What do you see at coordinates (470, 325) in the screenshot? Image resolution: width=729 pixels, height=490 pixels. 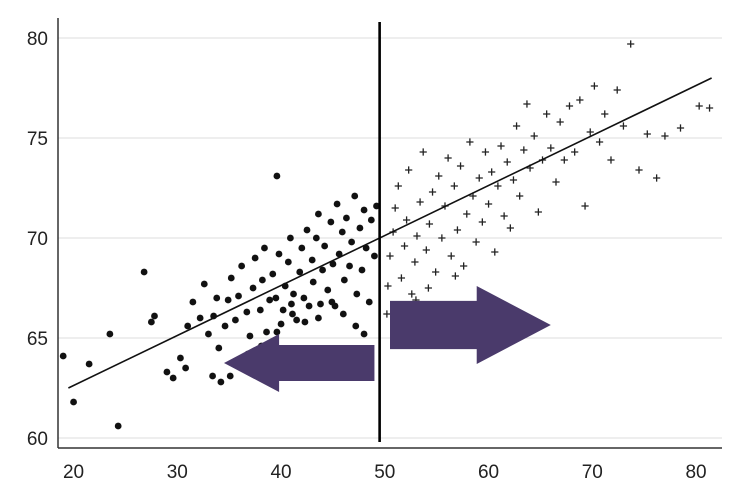 I see `arrow-right-icon` at bounding box center [470, 325].